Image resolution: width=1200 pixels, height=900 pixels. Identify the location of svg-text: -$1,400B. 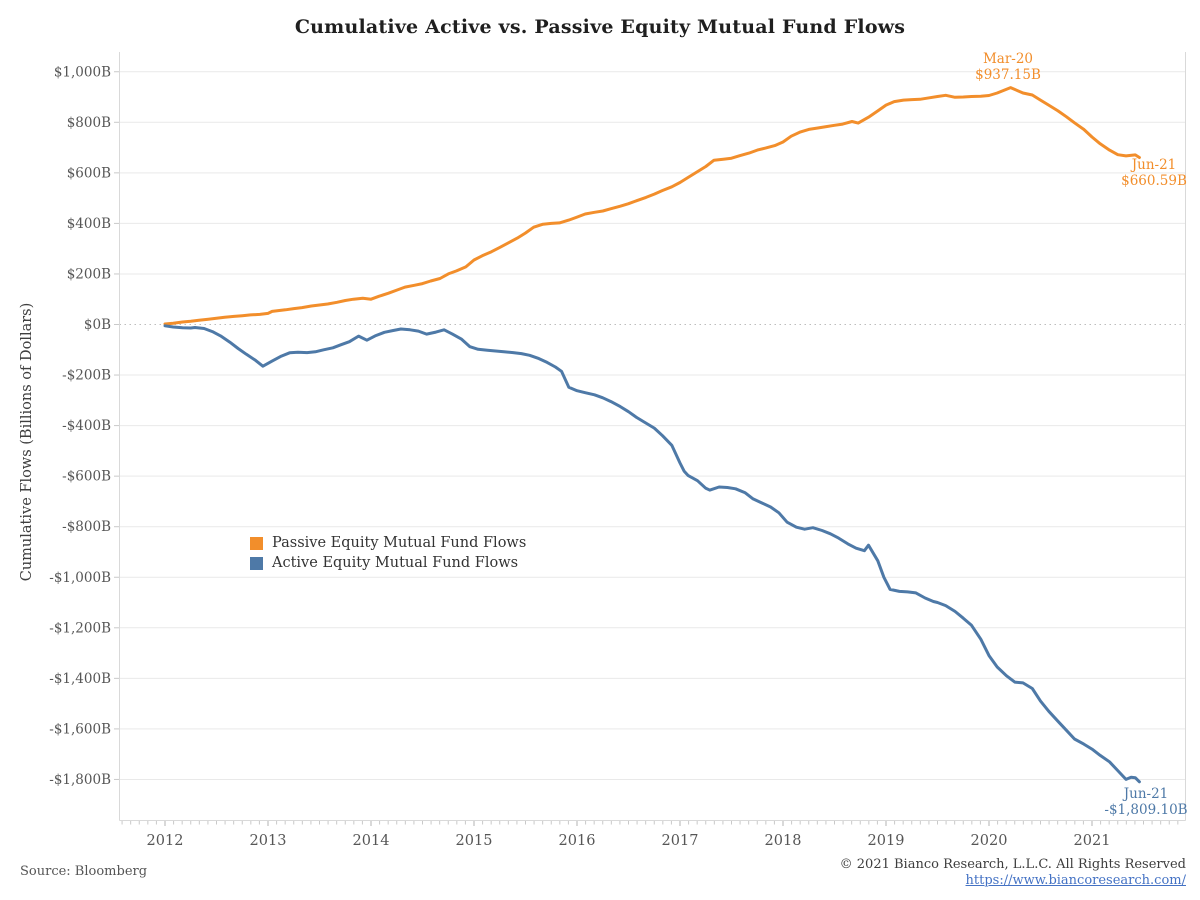
(80, 679).